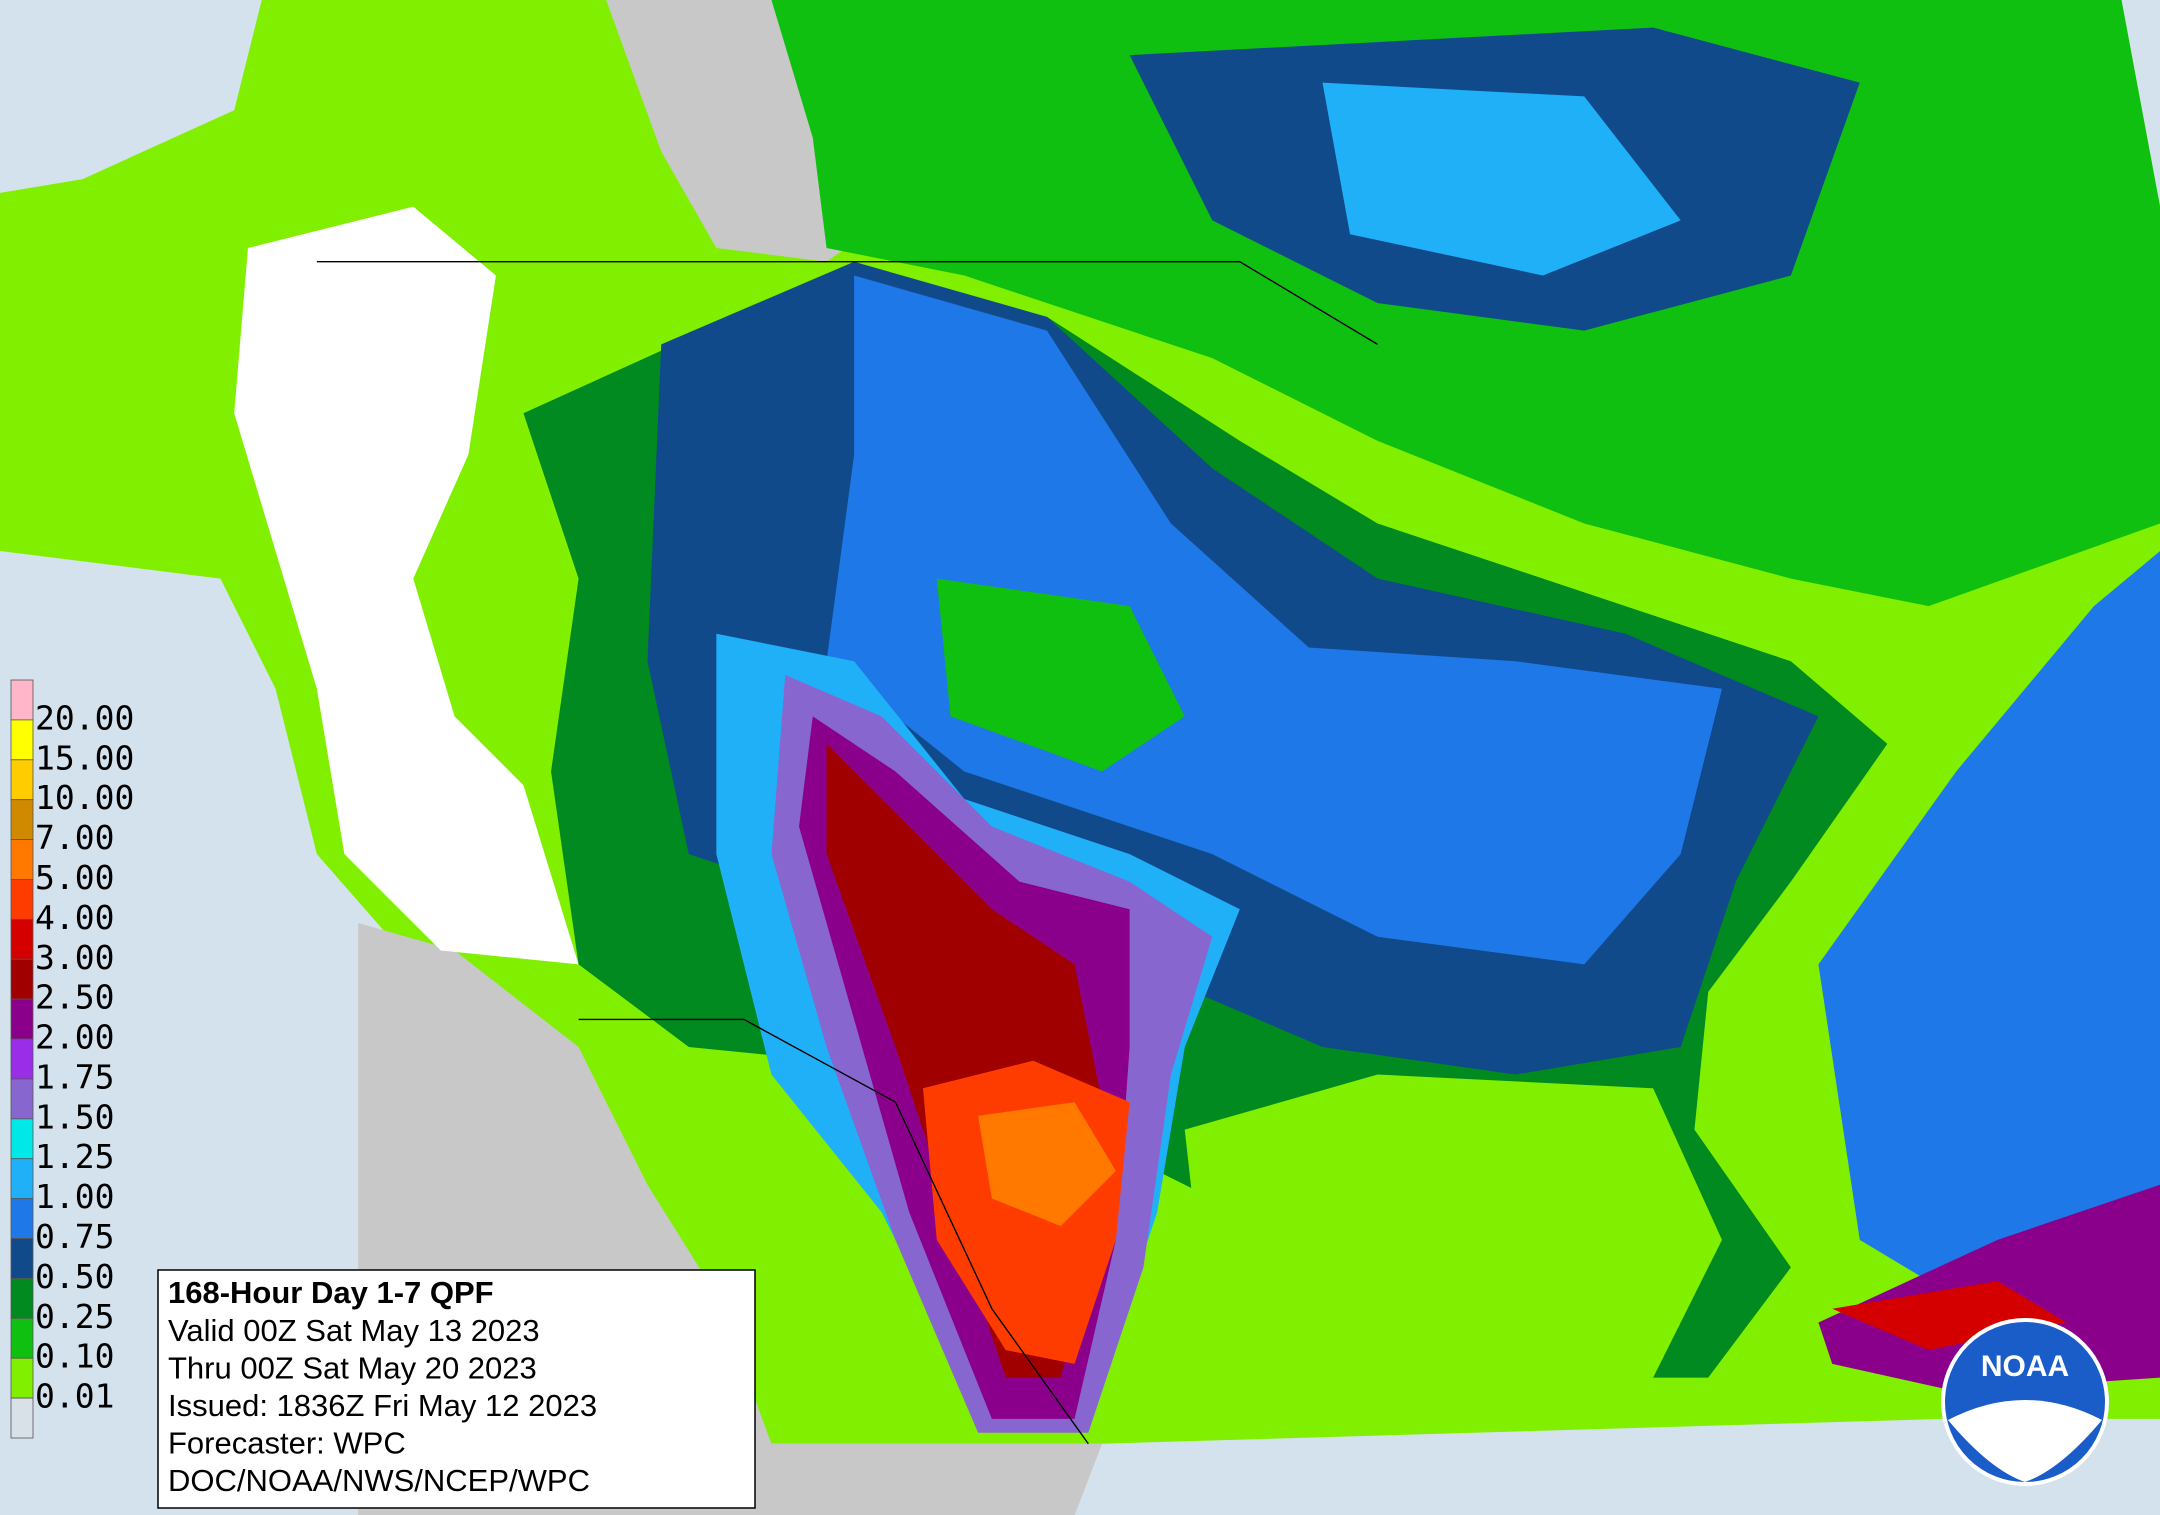  I want to click on legend-label: 1.25, so click(74, 1156).